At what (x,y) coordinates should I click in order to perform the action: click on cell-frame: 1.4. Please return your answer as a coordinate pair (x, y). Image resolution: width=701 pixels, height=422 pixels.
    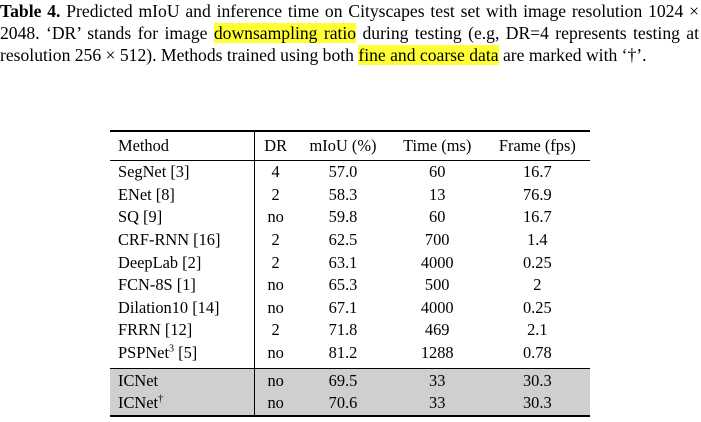
    Looking at the image, I should click on (537, 240).